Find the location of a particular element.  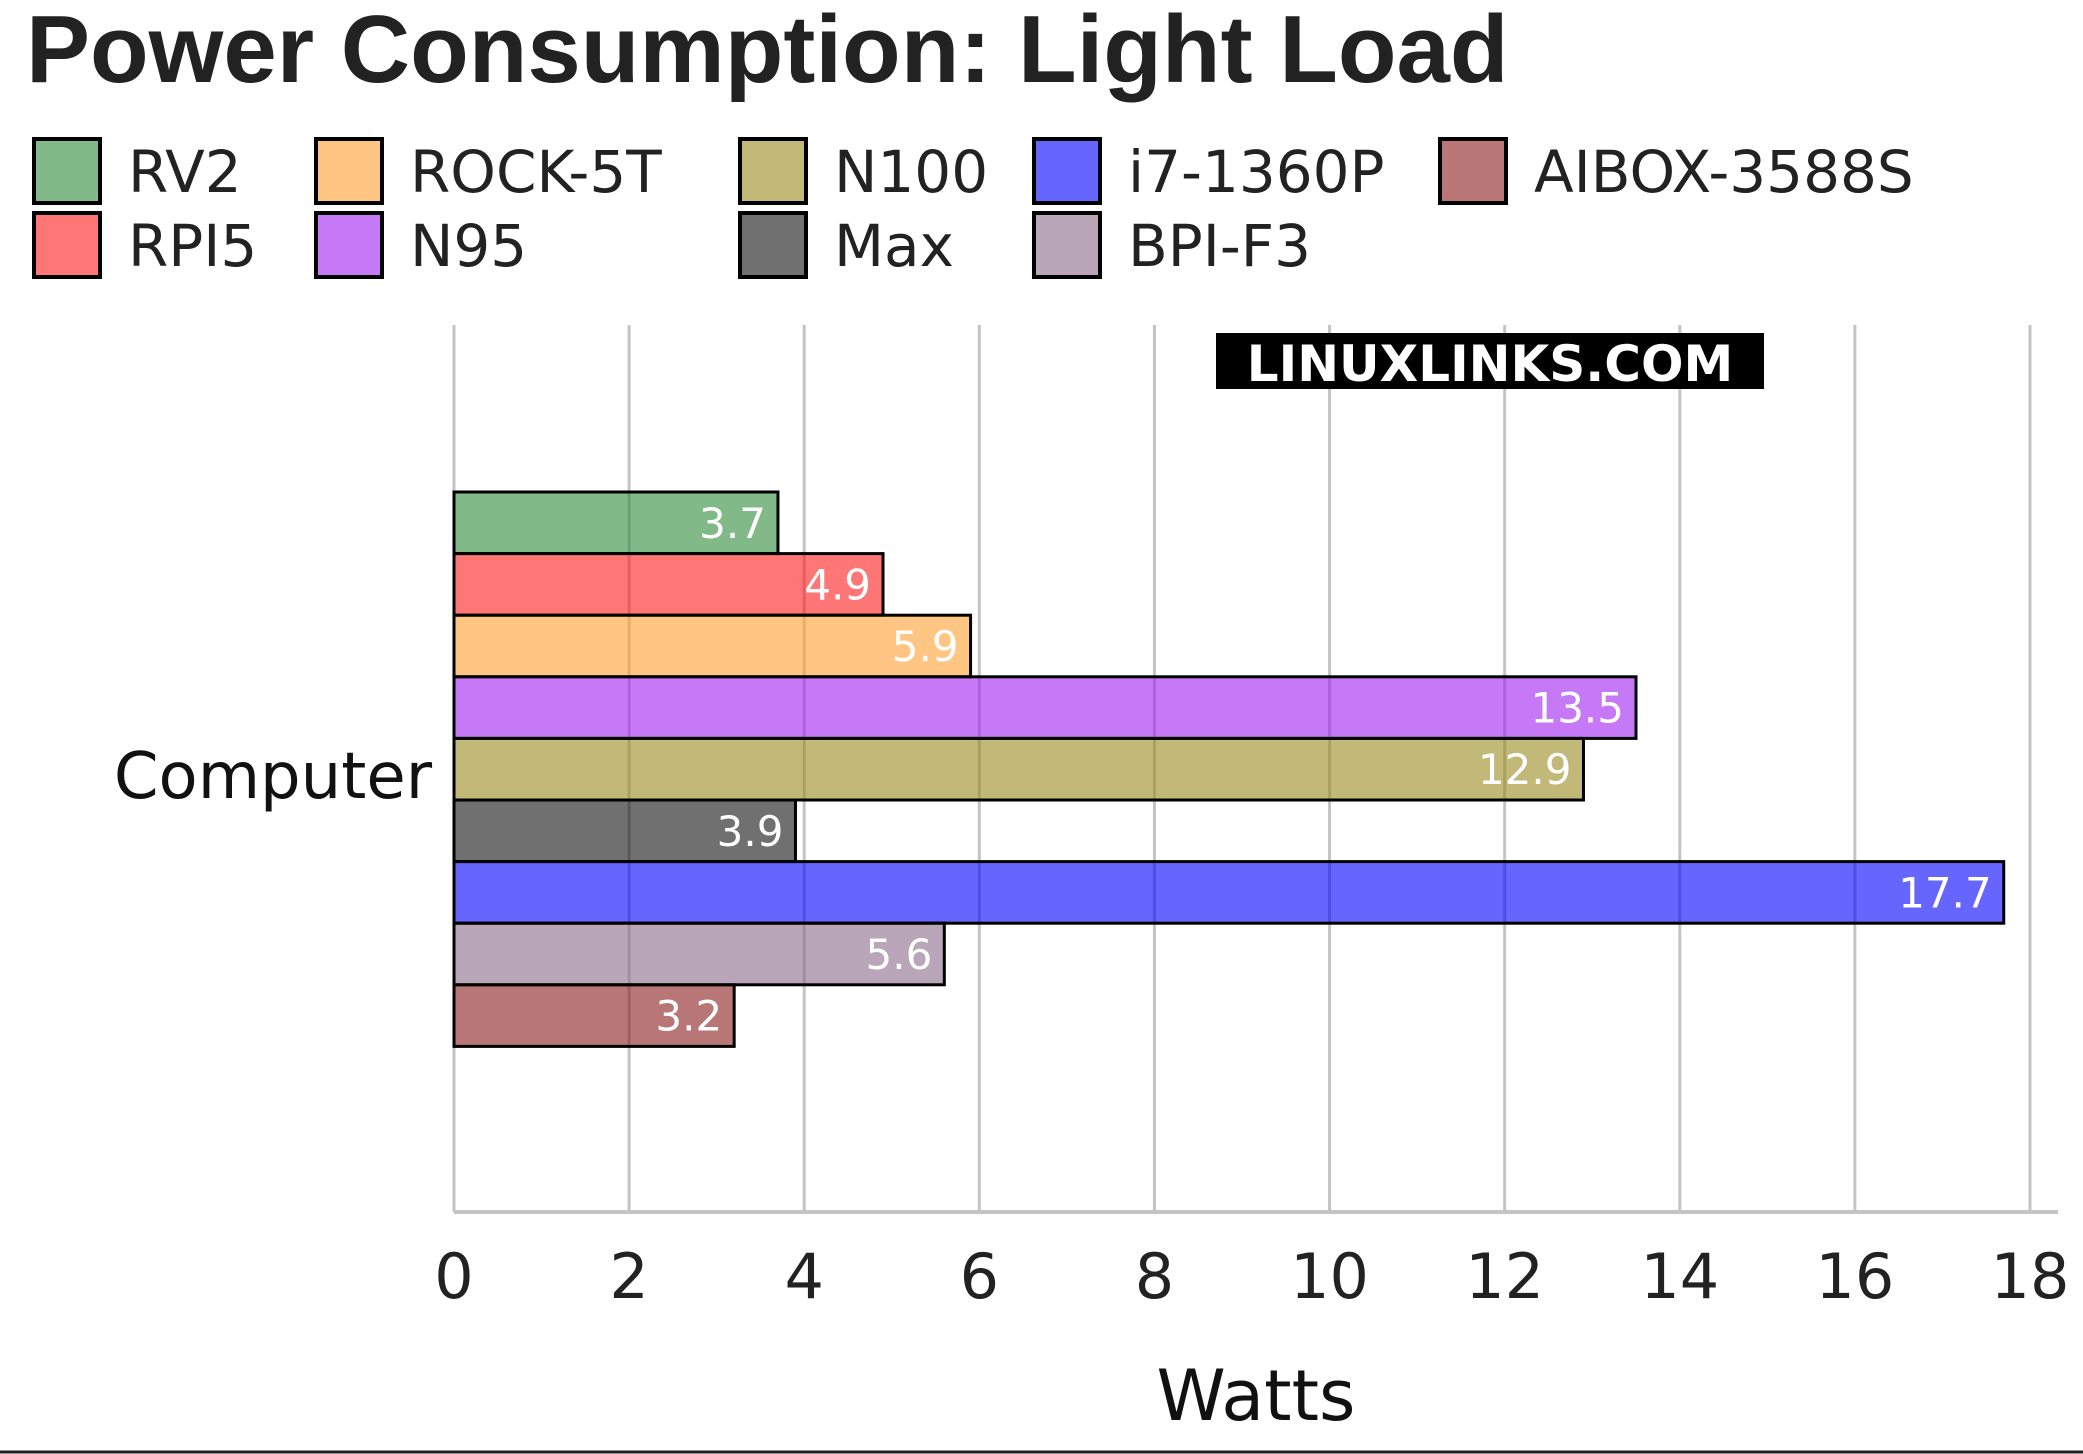

bar-value-label-rv2: 3.7 is located at coordinates (732, 523).